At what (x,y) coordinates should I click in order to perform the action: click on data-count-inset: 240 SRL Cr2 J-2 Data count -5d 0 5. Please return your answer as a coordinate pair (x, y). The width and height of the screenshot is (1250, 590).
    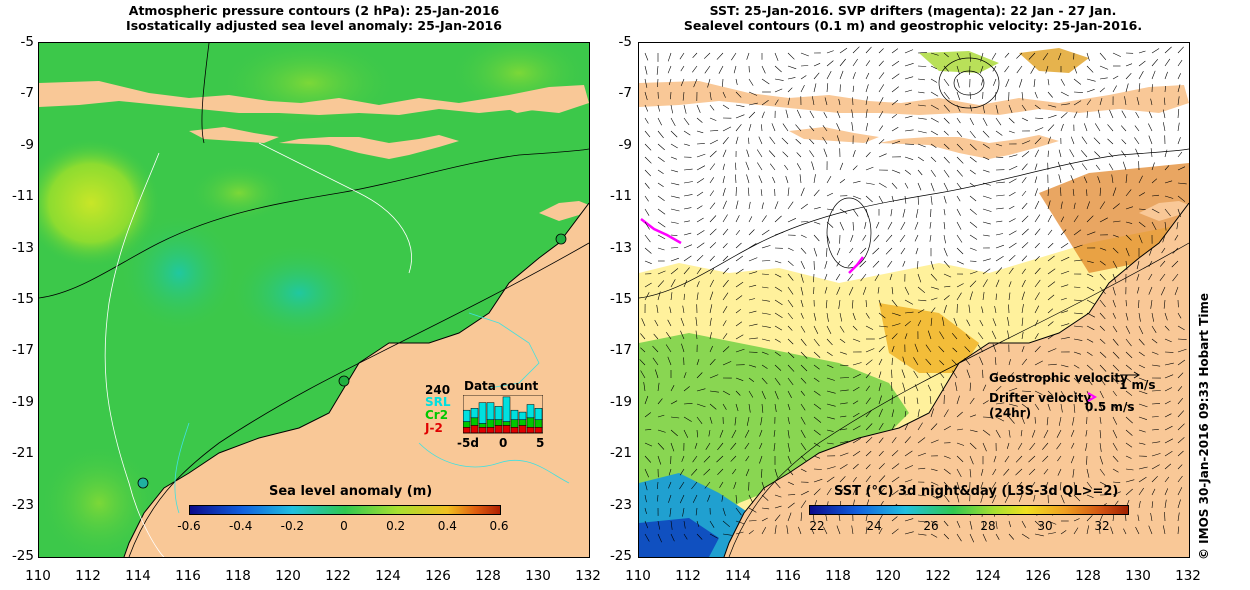
    Looking at the image, I should click on (487, 414).